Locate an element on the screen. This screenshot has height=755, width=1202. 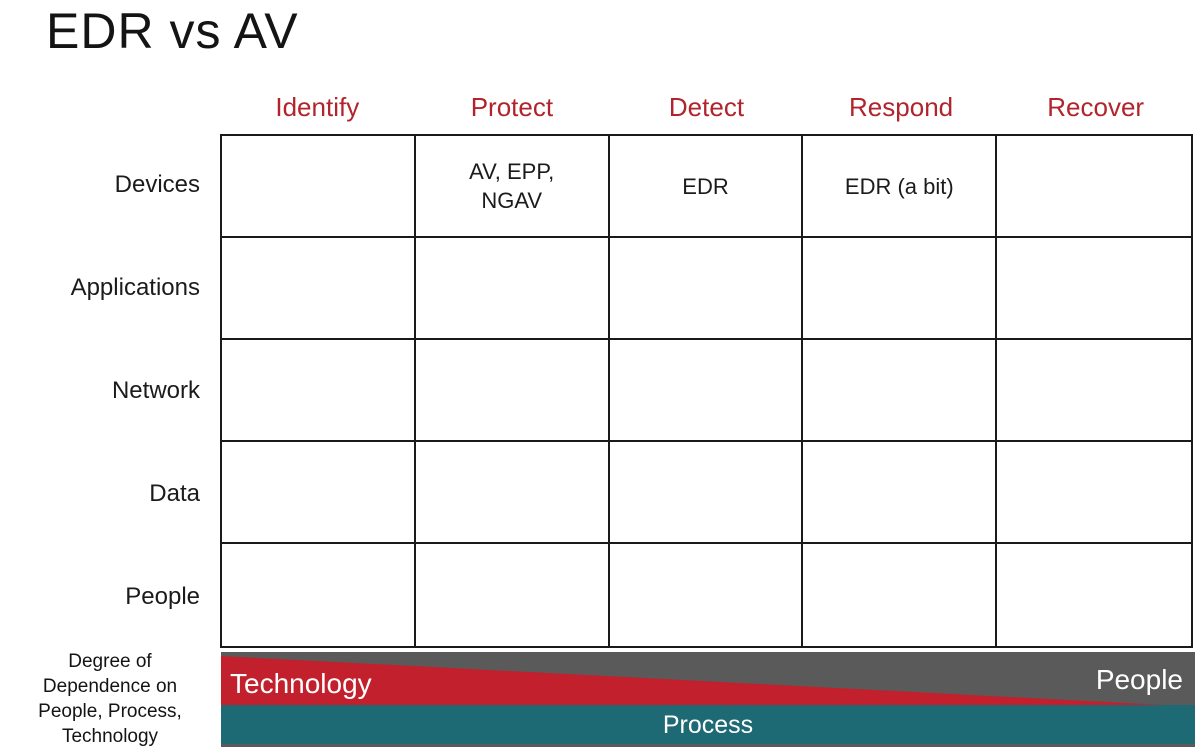
cell-data-respond is located at coordinates (900, 493).